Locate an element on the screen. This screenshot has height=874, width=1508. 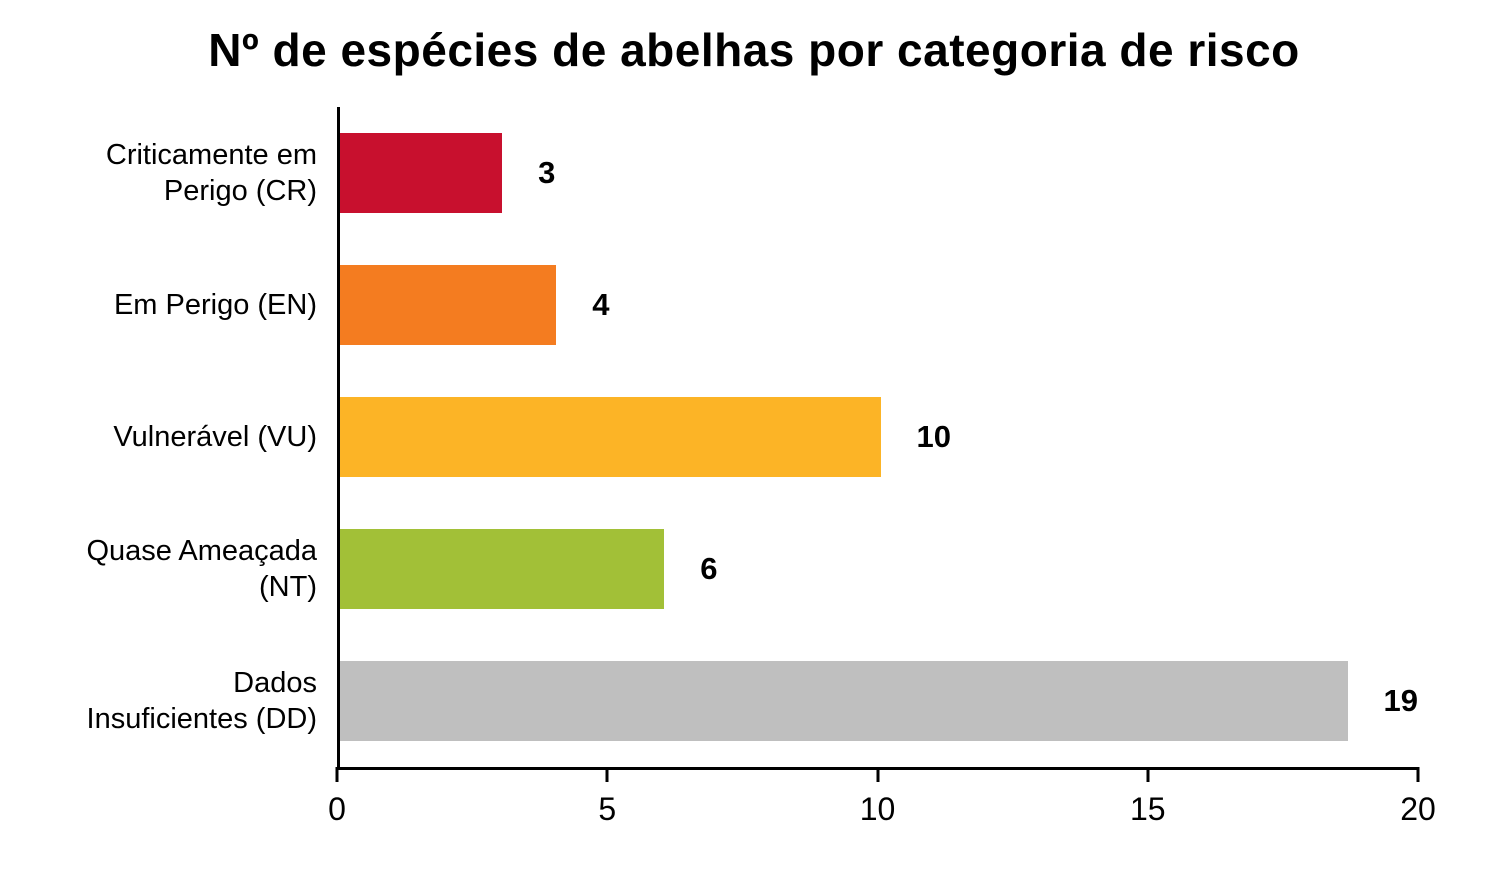
bar-row: Vulnerável (VU) 10 is located at coordinates (709, 437).